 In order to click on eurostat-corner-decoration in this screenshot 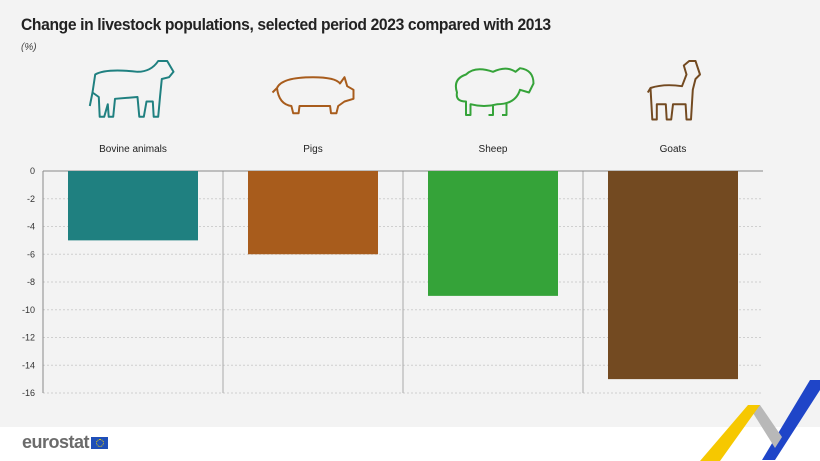, I will do `click(760, 420)`.